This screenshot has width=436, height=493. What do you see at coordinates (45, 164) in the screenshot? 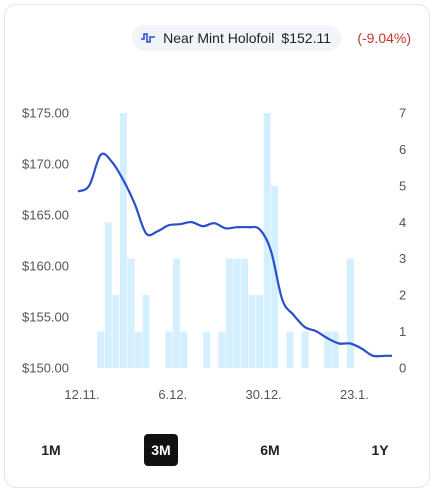
I see `y-left-tick-label: $170.00` at bounding box center [45, 164].